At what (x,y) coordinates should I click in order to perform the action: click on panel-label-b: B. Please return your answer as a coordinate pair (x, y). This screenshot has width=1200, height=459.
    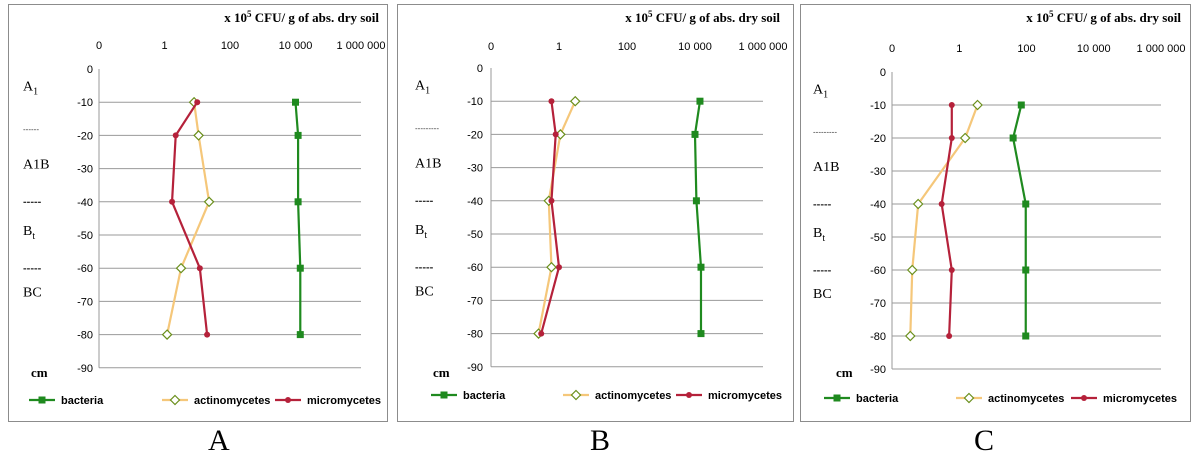
    Looking at the image, I should click on (600, 440).